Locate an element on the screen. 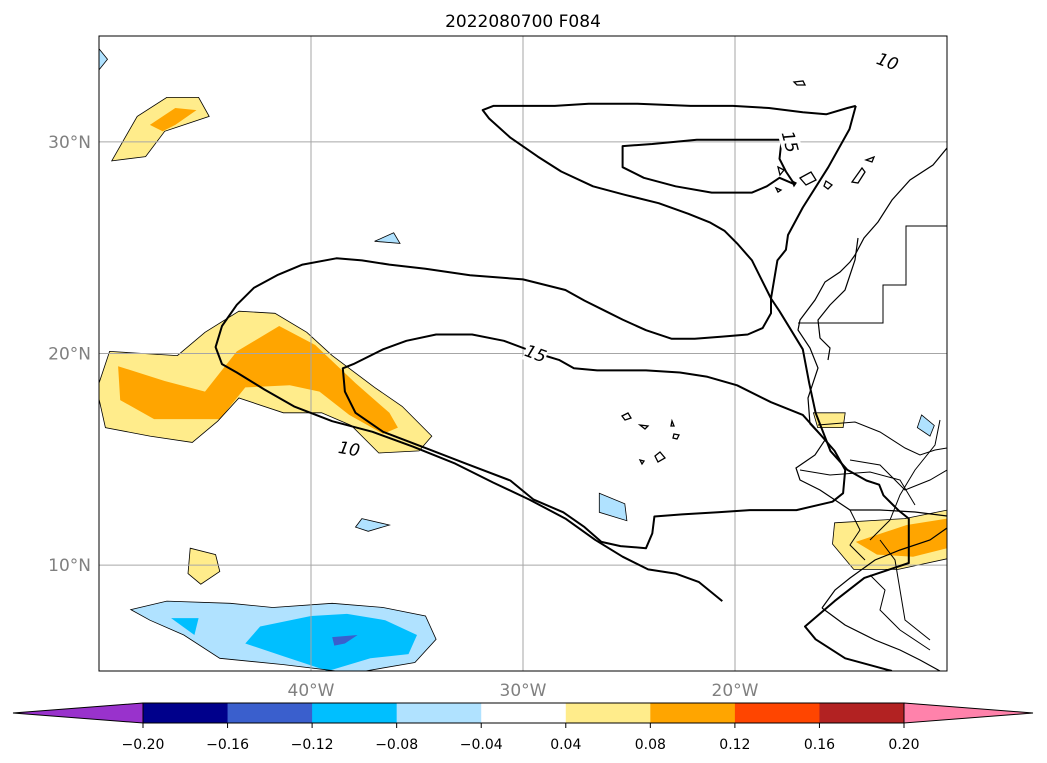 The height and width of the screenshot is (763, 1047). longitude-labels: 40°W 30°W 20°W is located at coordinates (523, 691).